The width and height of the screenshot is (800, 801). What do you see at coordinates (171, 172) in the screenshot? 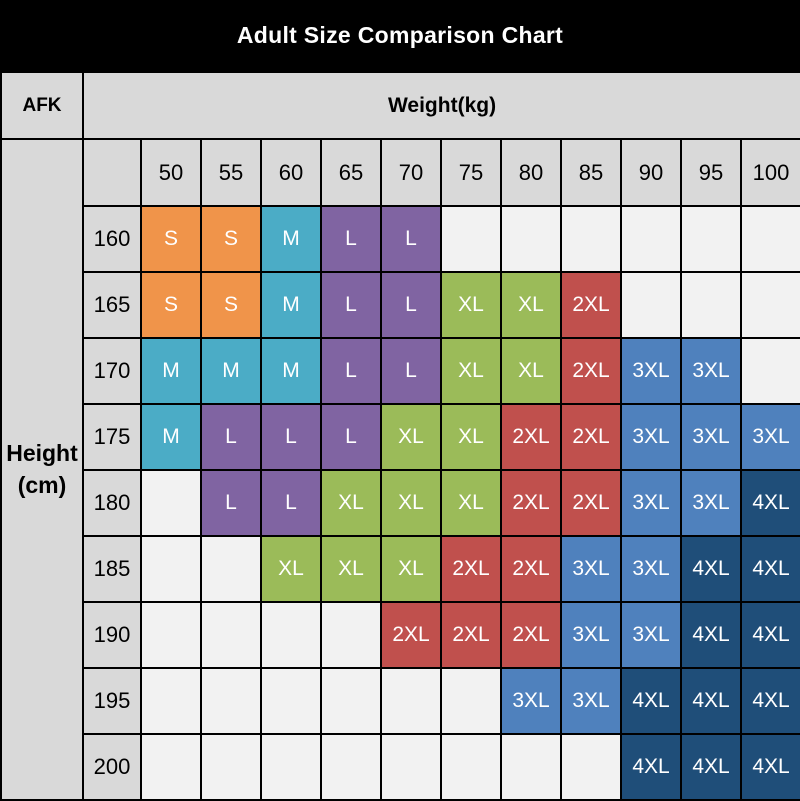
I see `column-header-50: 50` at bounding box center [171, 172].